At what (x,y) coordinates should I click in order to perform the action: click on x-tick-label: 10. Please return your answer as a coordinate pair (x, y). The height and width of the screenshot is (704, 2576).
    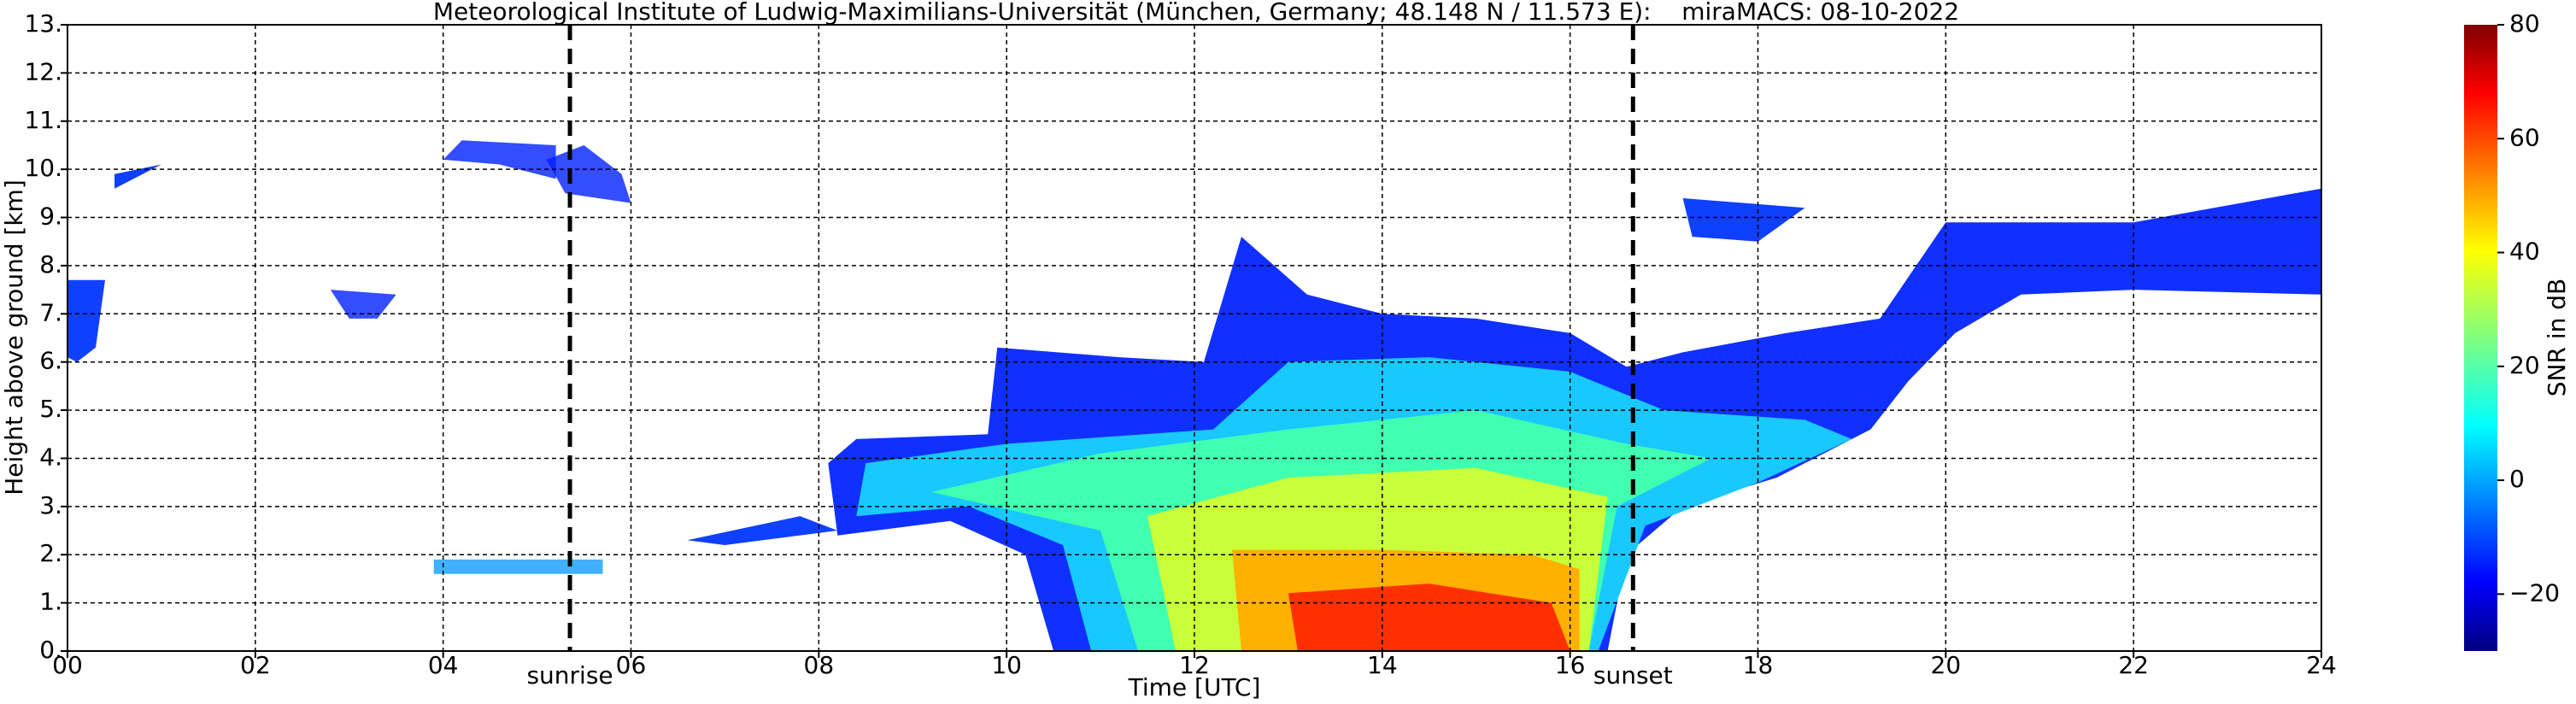
    Looking at the image, I should click on (1006, 665).